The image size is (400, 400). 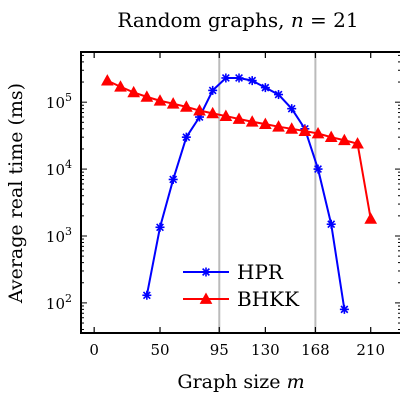 I want to click on x-tick-label: 95, so click(x=219, y=350).